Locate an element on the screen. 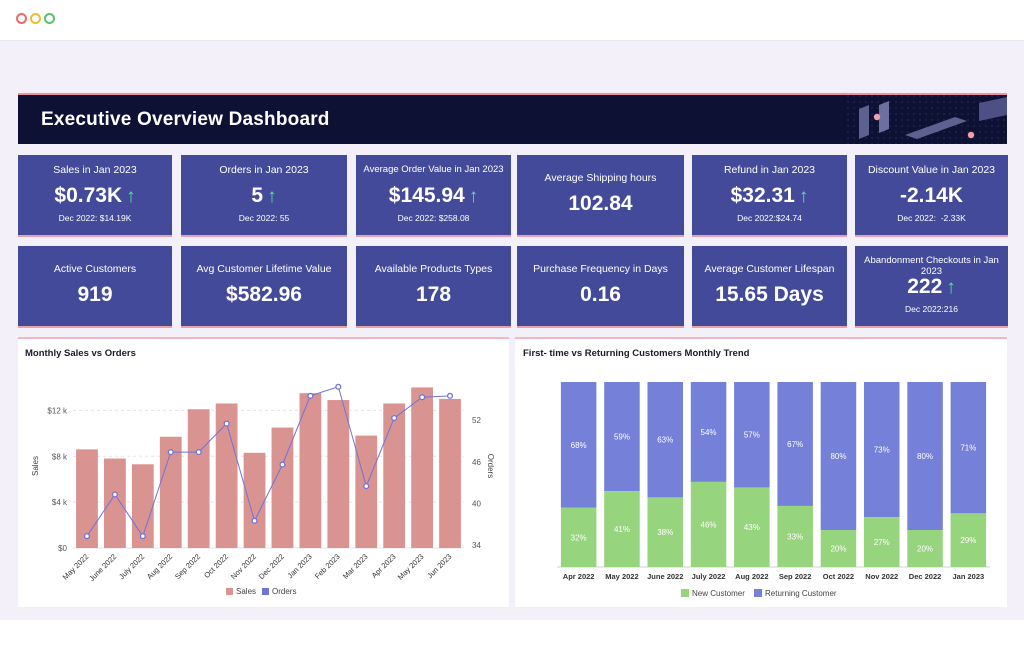  x-tick-label: Oct 2022 is located at coordinates (838, 576).